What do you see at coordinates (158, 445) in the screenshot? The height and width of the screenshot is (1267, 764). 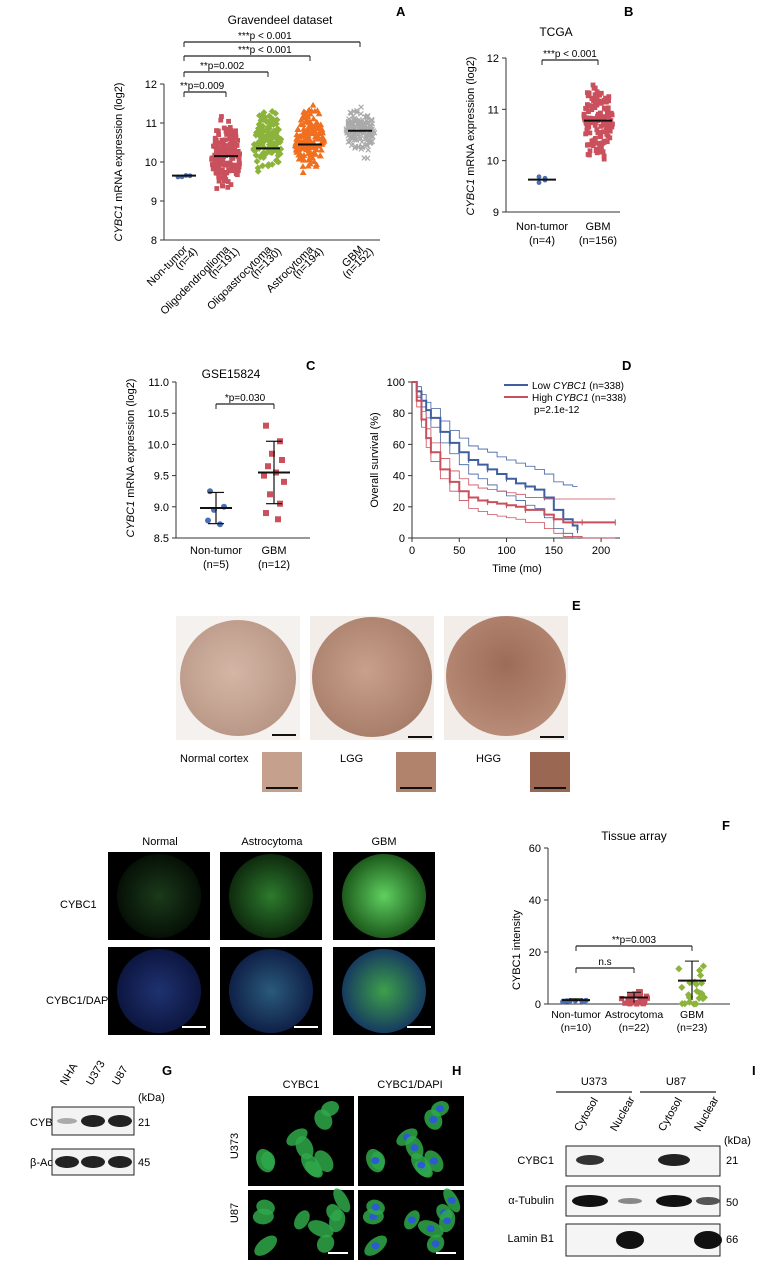 I see `y-tick-label: 10.0` at bounding box center [158, 445].